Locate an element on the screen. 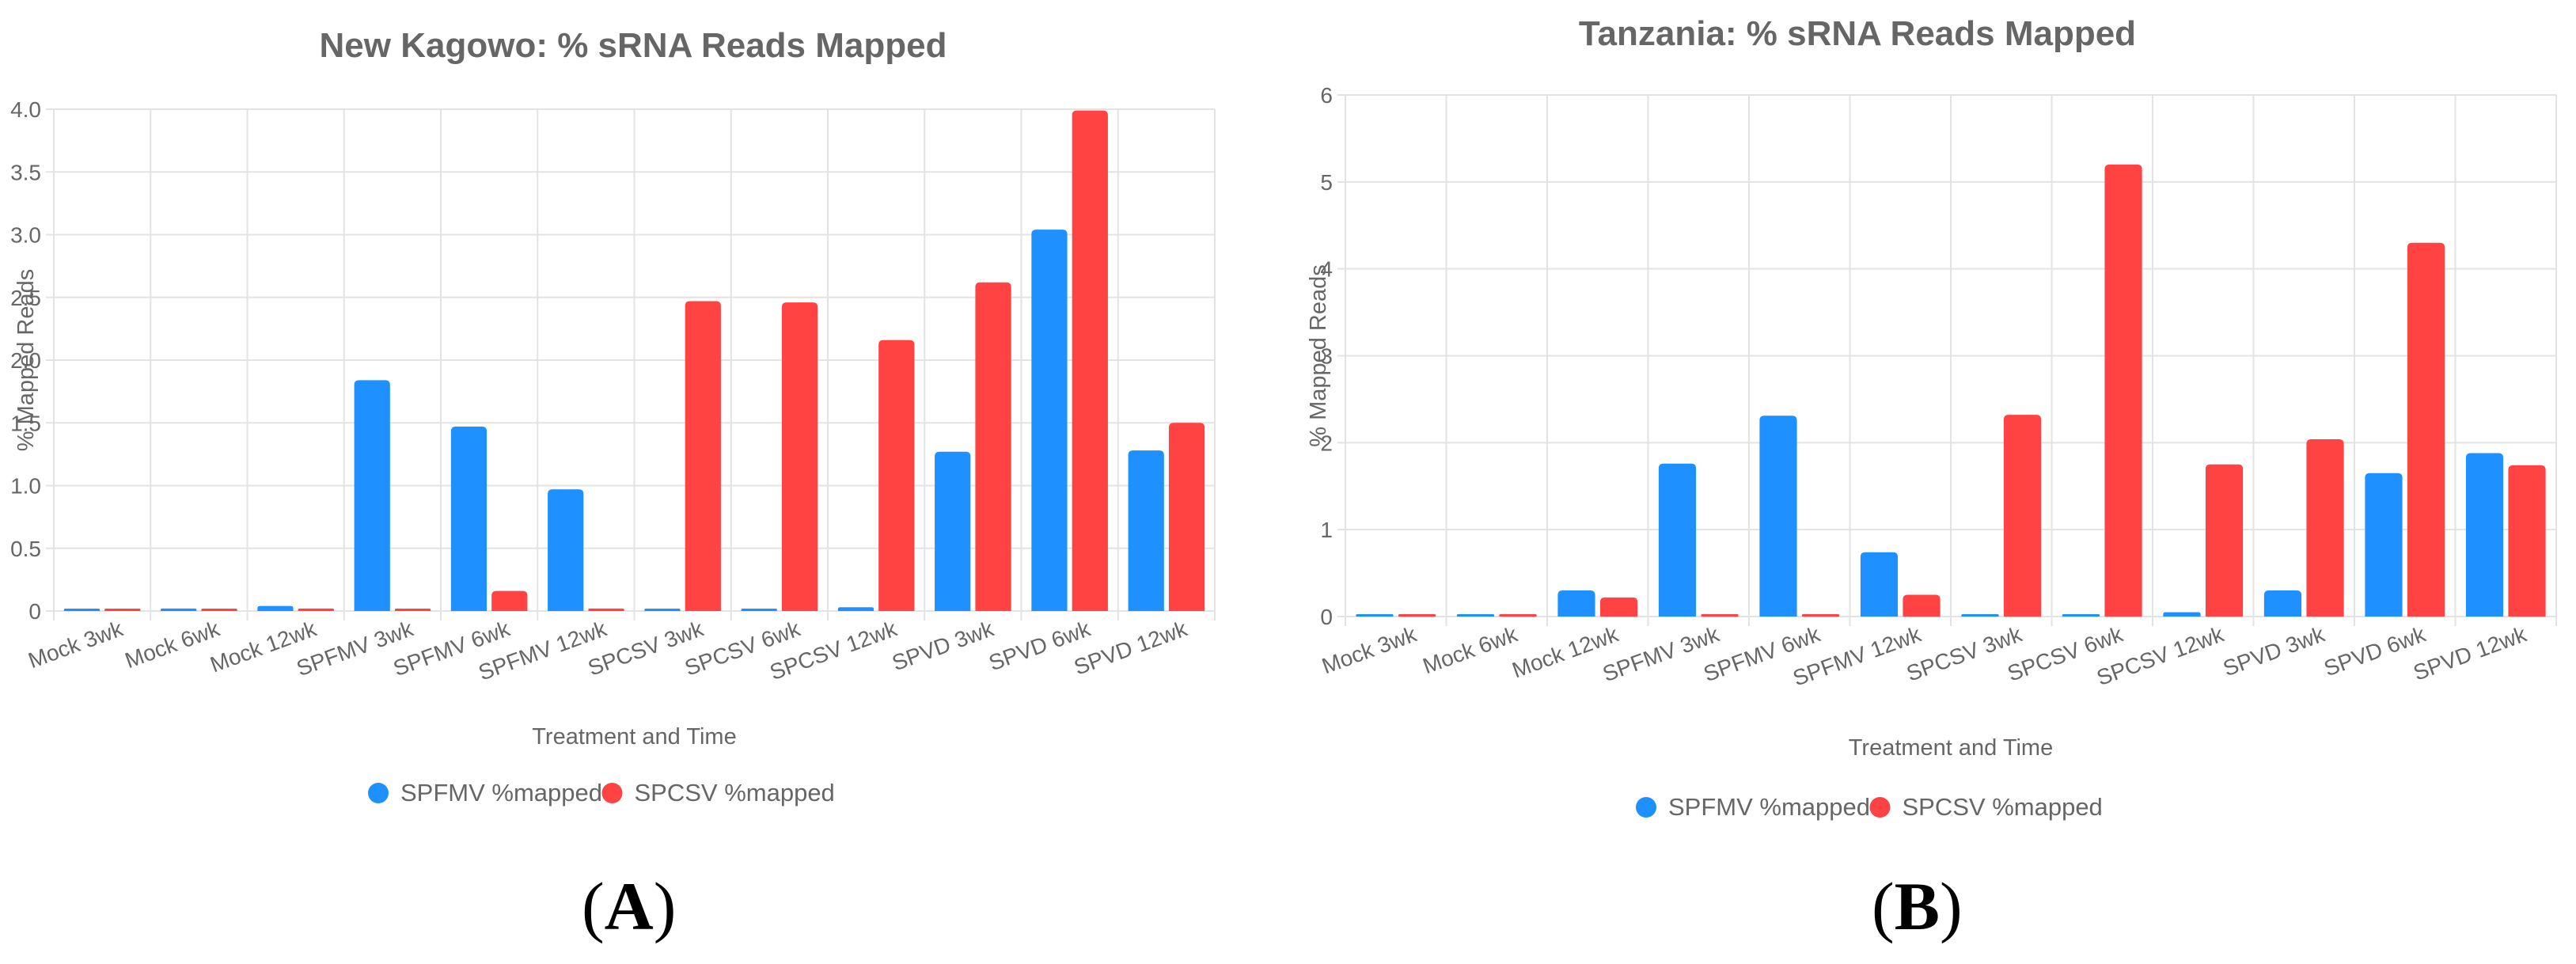 Image resolution: width=2576 pixels, height=964 pixels. y-tick-label-2-0: 2.0 is located at coordinates (25, 360).